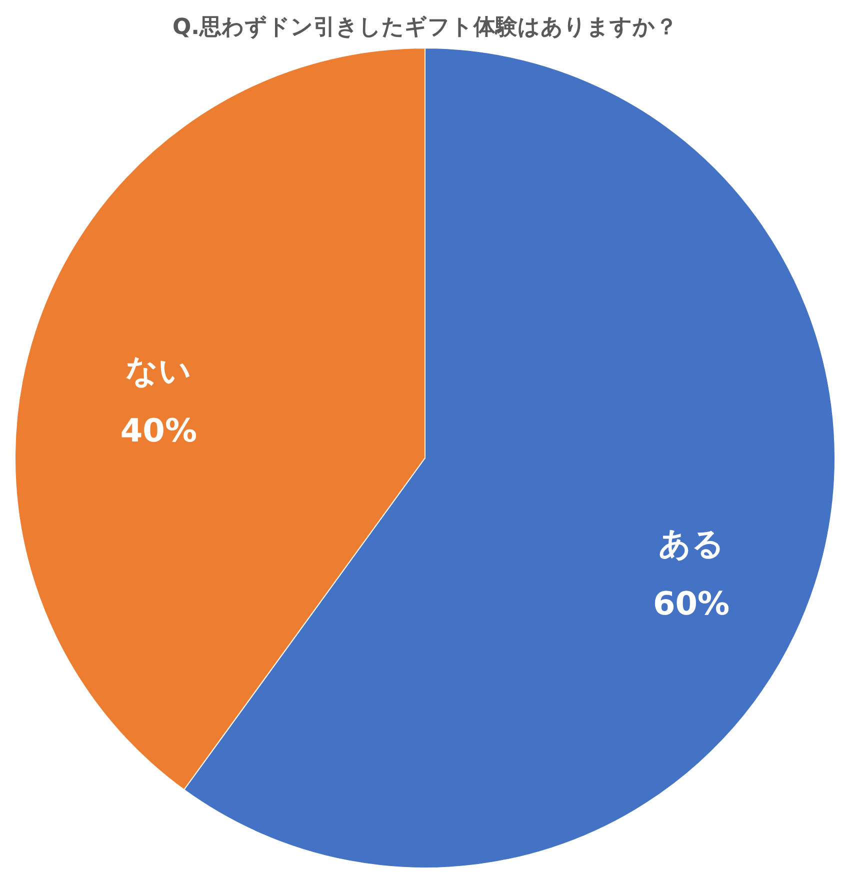 This screenshot has height=887, width=850. Describe the element at coordinates (159, 370) in the screenshot. I see `slice-label: ない` at that location.